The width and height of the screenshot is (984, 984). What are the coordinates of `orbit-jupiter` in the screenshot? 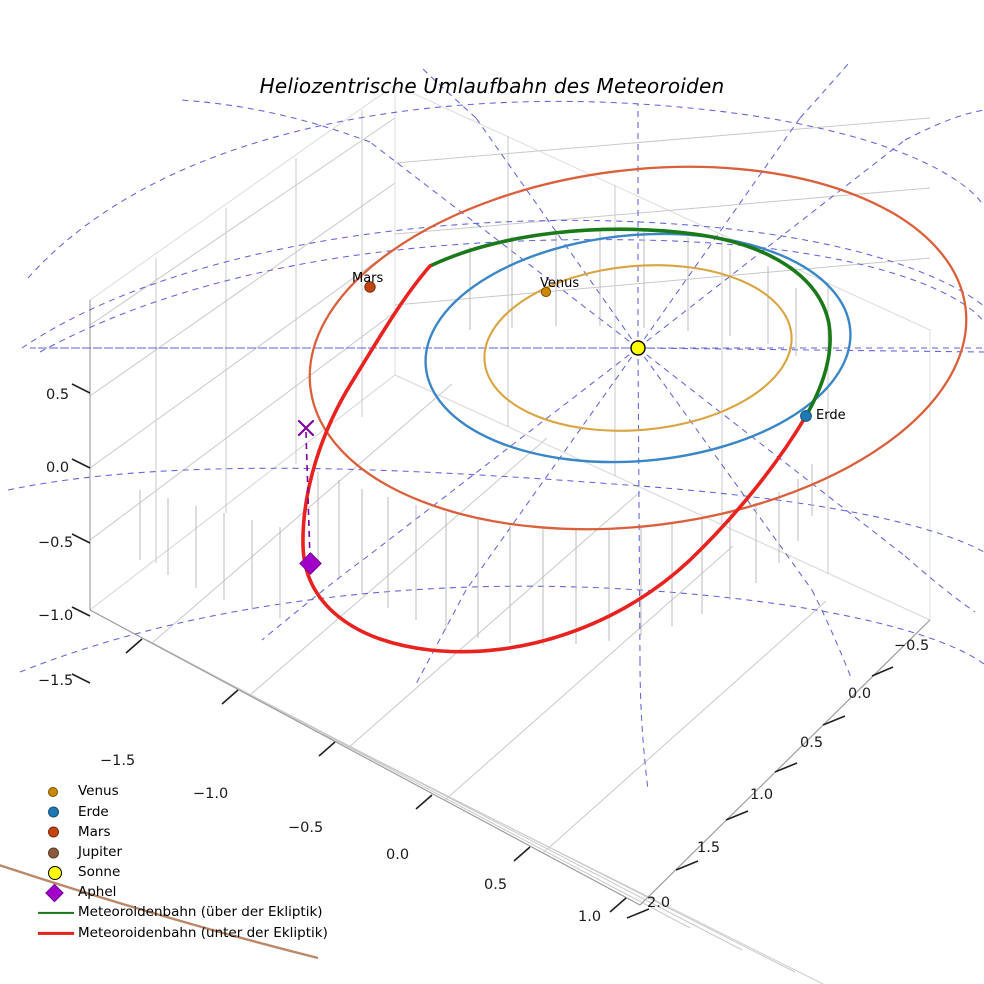 It's located at (159, 912).